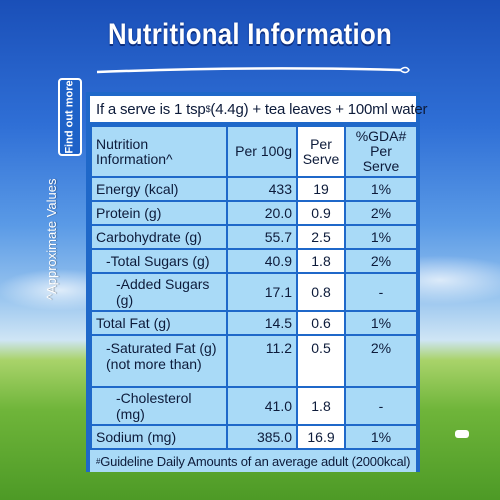 The width and height of the screenshot is (500, 500). I want to click on table-row: -Cholesterol (mg) 41.0 1.8 -, so click(254, 406).